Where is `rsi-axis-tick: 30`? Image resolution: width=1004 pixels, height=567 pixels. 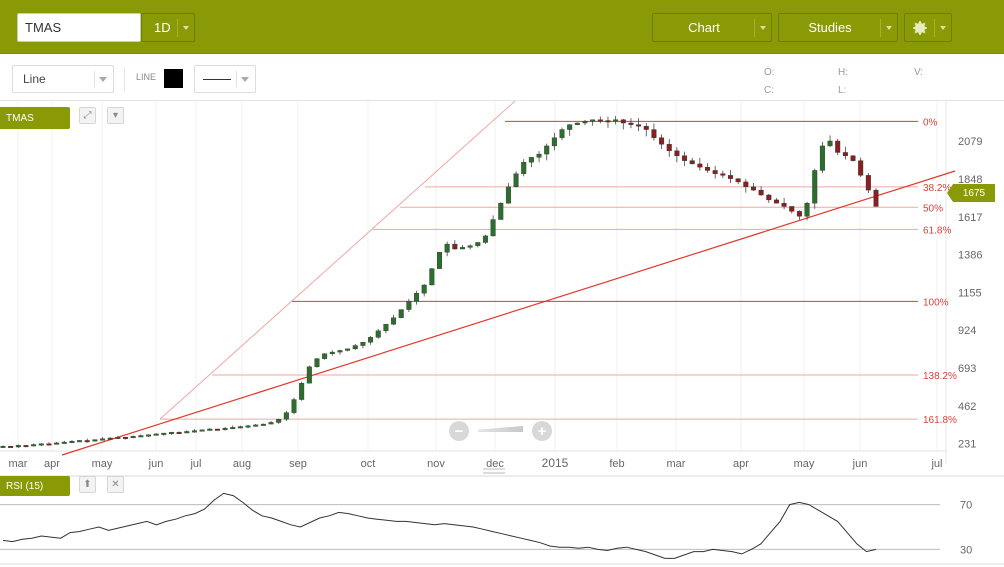
rsi-axis-tick: 30 is located at coordinates (966, 550).